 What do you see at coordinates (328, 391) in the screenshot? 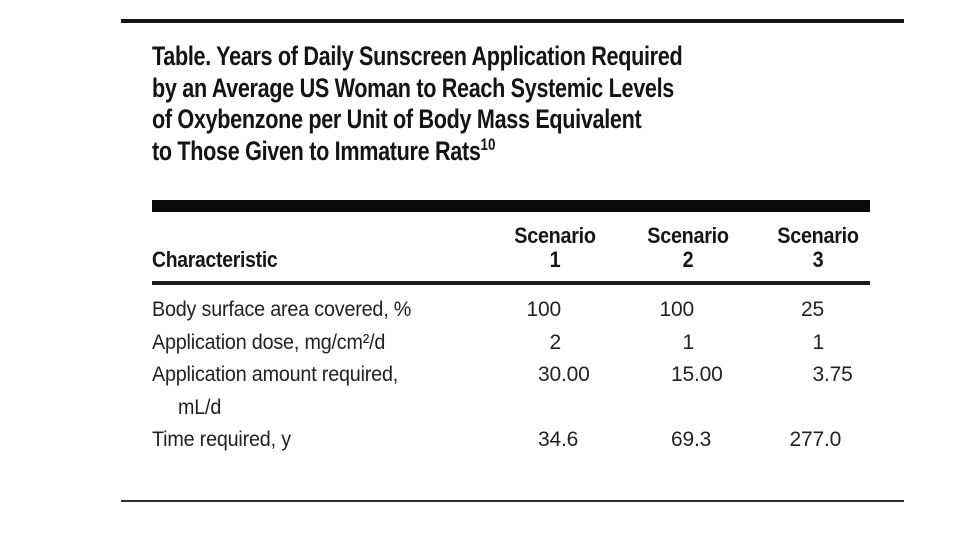
I see `row-label-cell: Application amount required, mL/d` at bounding box center [328, 391].